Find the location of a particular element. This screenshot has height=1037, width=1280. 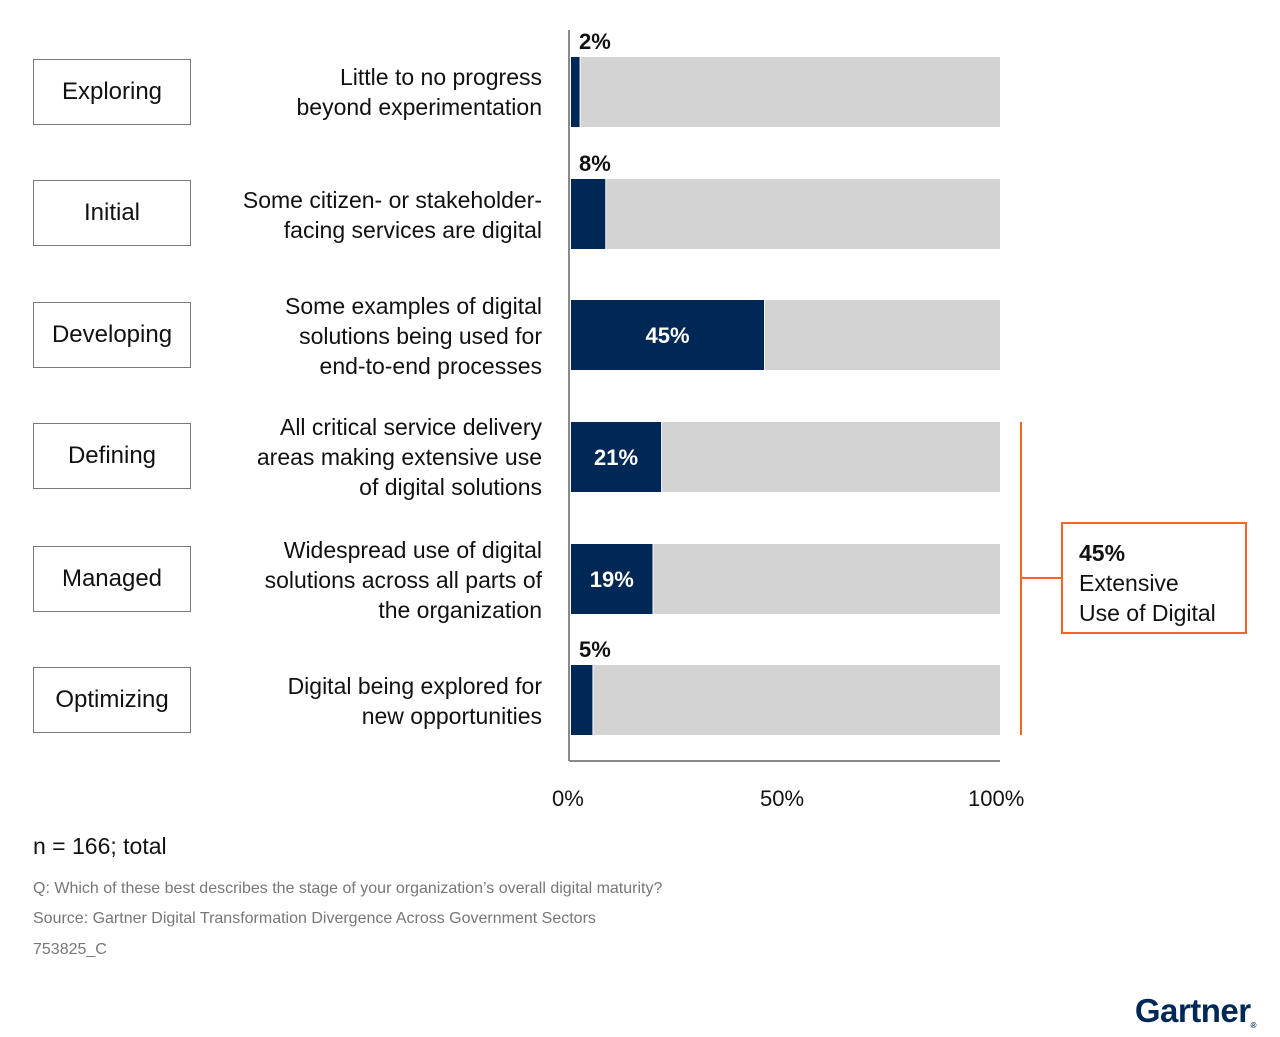

gartner-logo: Gartner® is located at coordinates (1195, 1011).